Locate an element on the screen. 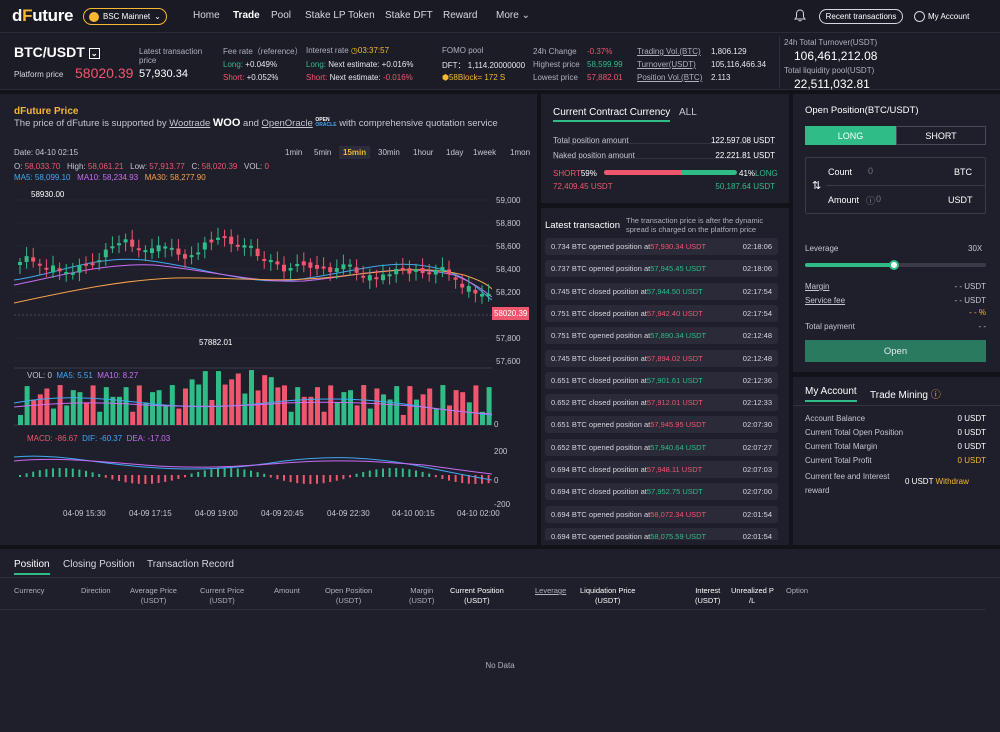 This screenshot has width=1000, height=732. nav-reward: Reward is located at coordinates (460, 15).